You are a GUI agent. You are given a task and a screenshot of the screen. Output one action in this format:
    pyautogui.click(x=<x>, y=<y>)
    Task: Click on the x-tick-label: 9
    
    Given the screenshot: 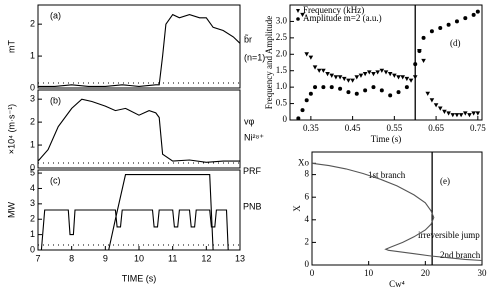 What is the action you would take?
    pyautogui.click(x=105, y=258)
    